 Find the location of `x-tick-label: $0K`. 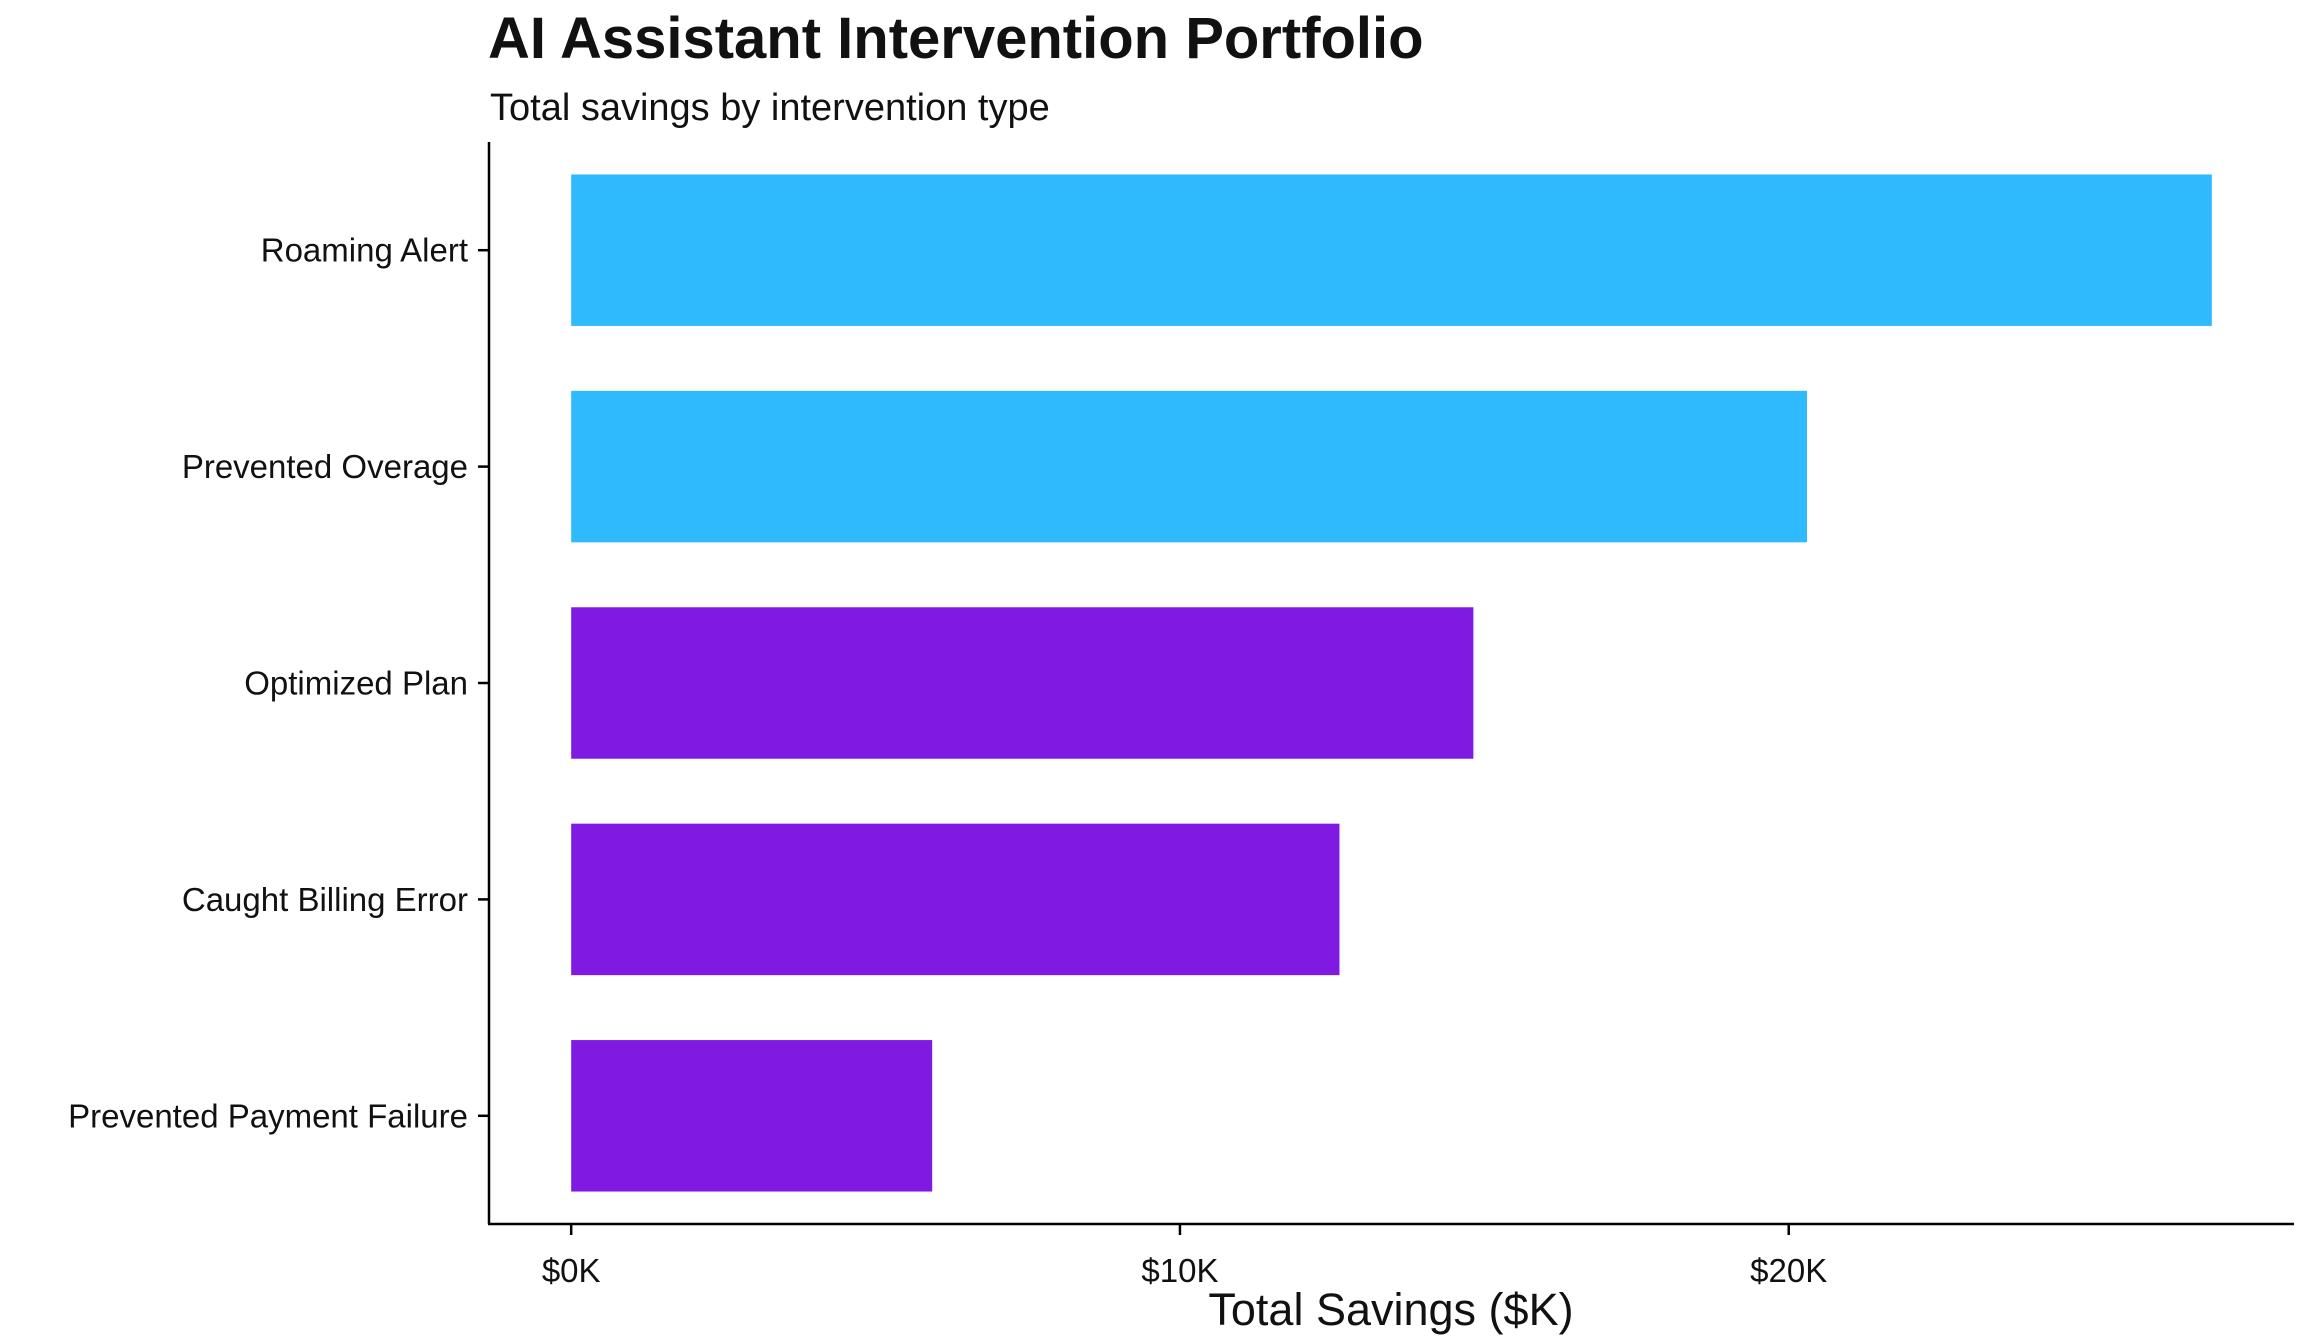

x-tick-label: $0K is located at coordinates (571, 1270).